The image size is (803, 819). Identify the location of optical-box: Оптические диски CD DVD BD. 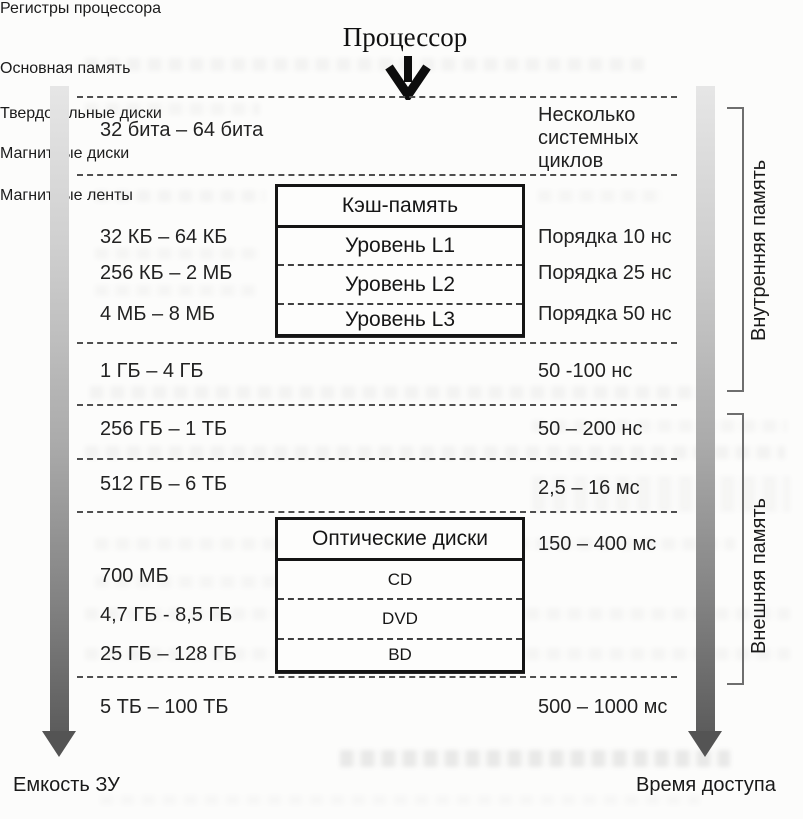
(400, 595).